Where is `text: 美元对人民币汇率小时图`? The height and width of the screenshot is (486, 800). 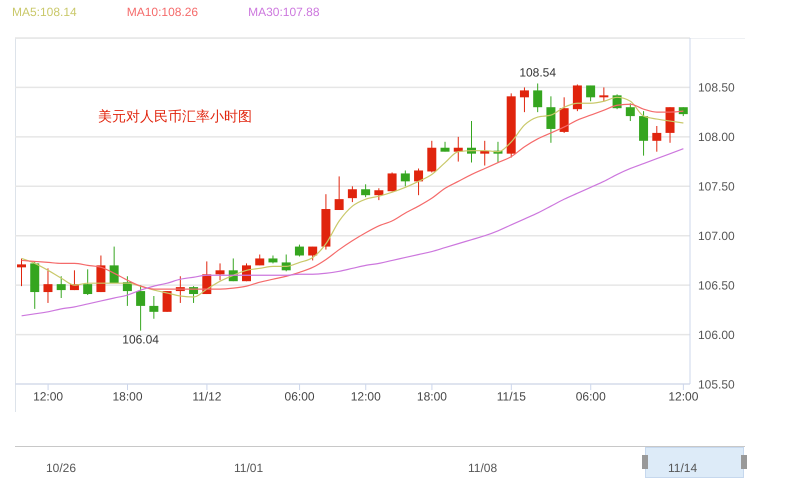 text: 美元对人民币汇率小时图 is located at coordinates (175, 117).